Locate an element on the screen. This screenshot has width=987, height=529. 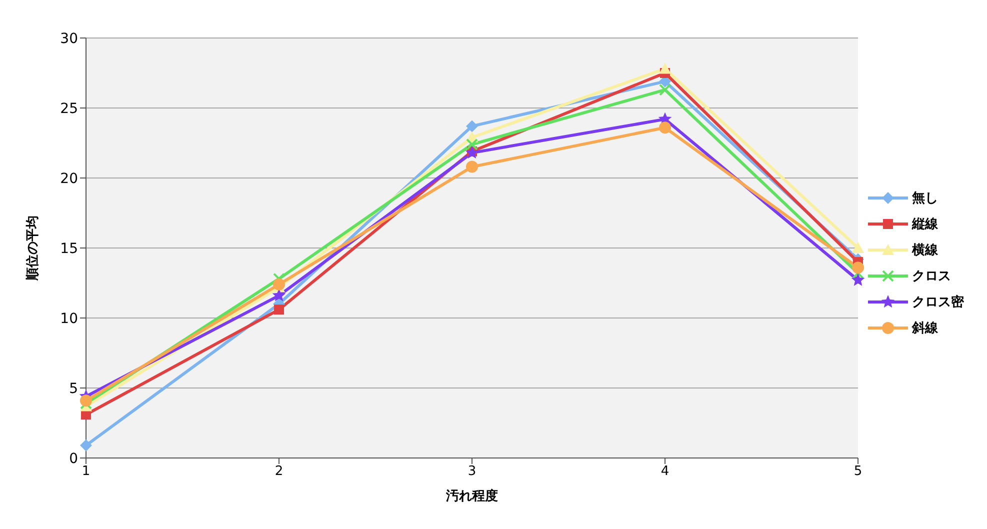
legend-label: 縦線 is located at coordinates (925, 224).